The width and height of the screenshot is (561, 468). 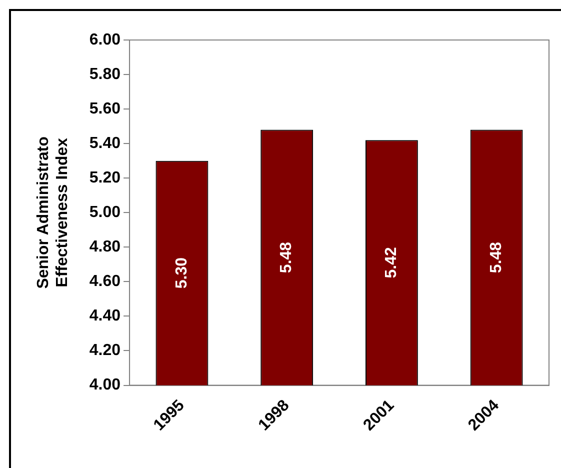 I want to click on data-label: 5.42, so click(x=391, y=262).